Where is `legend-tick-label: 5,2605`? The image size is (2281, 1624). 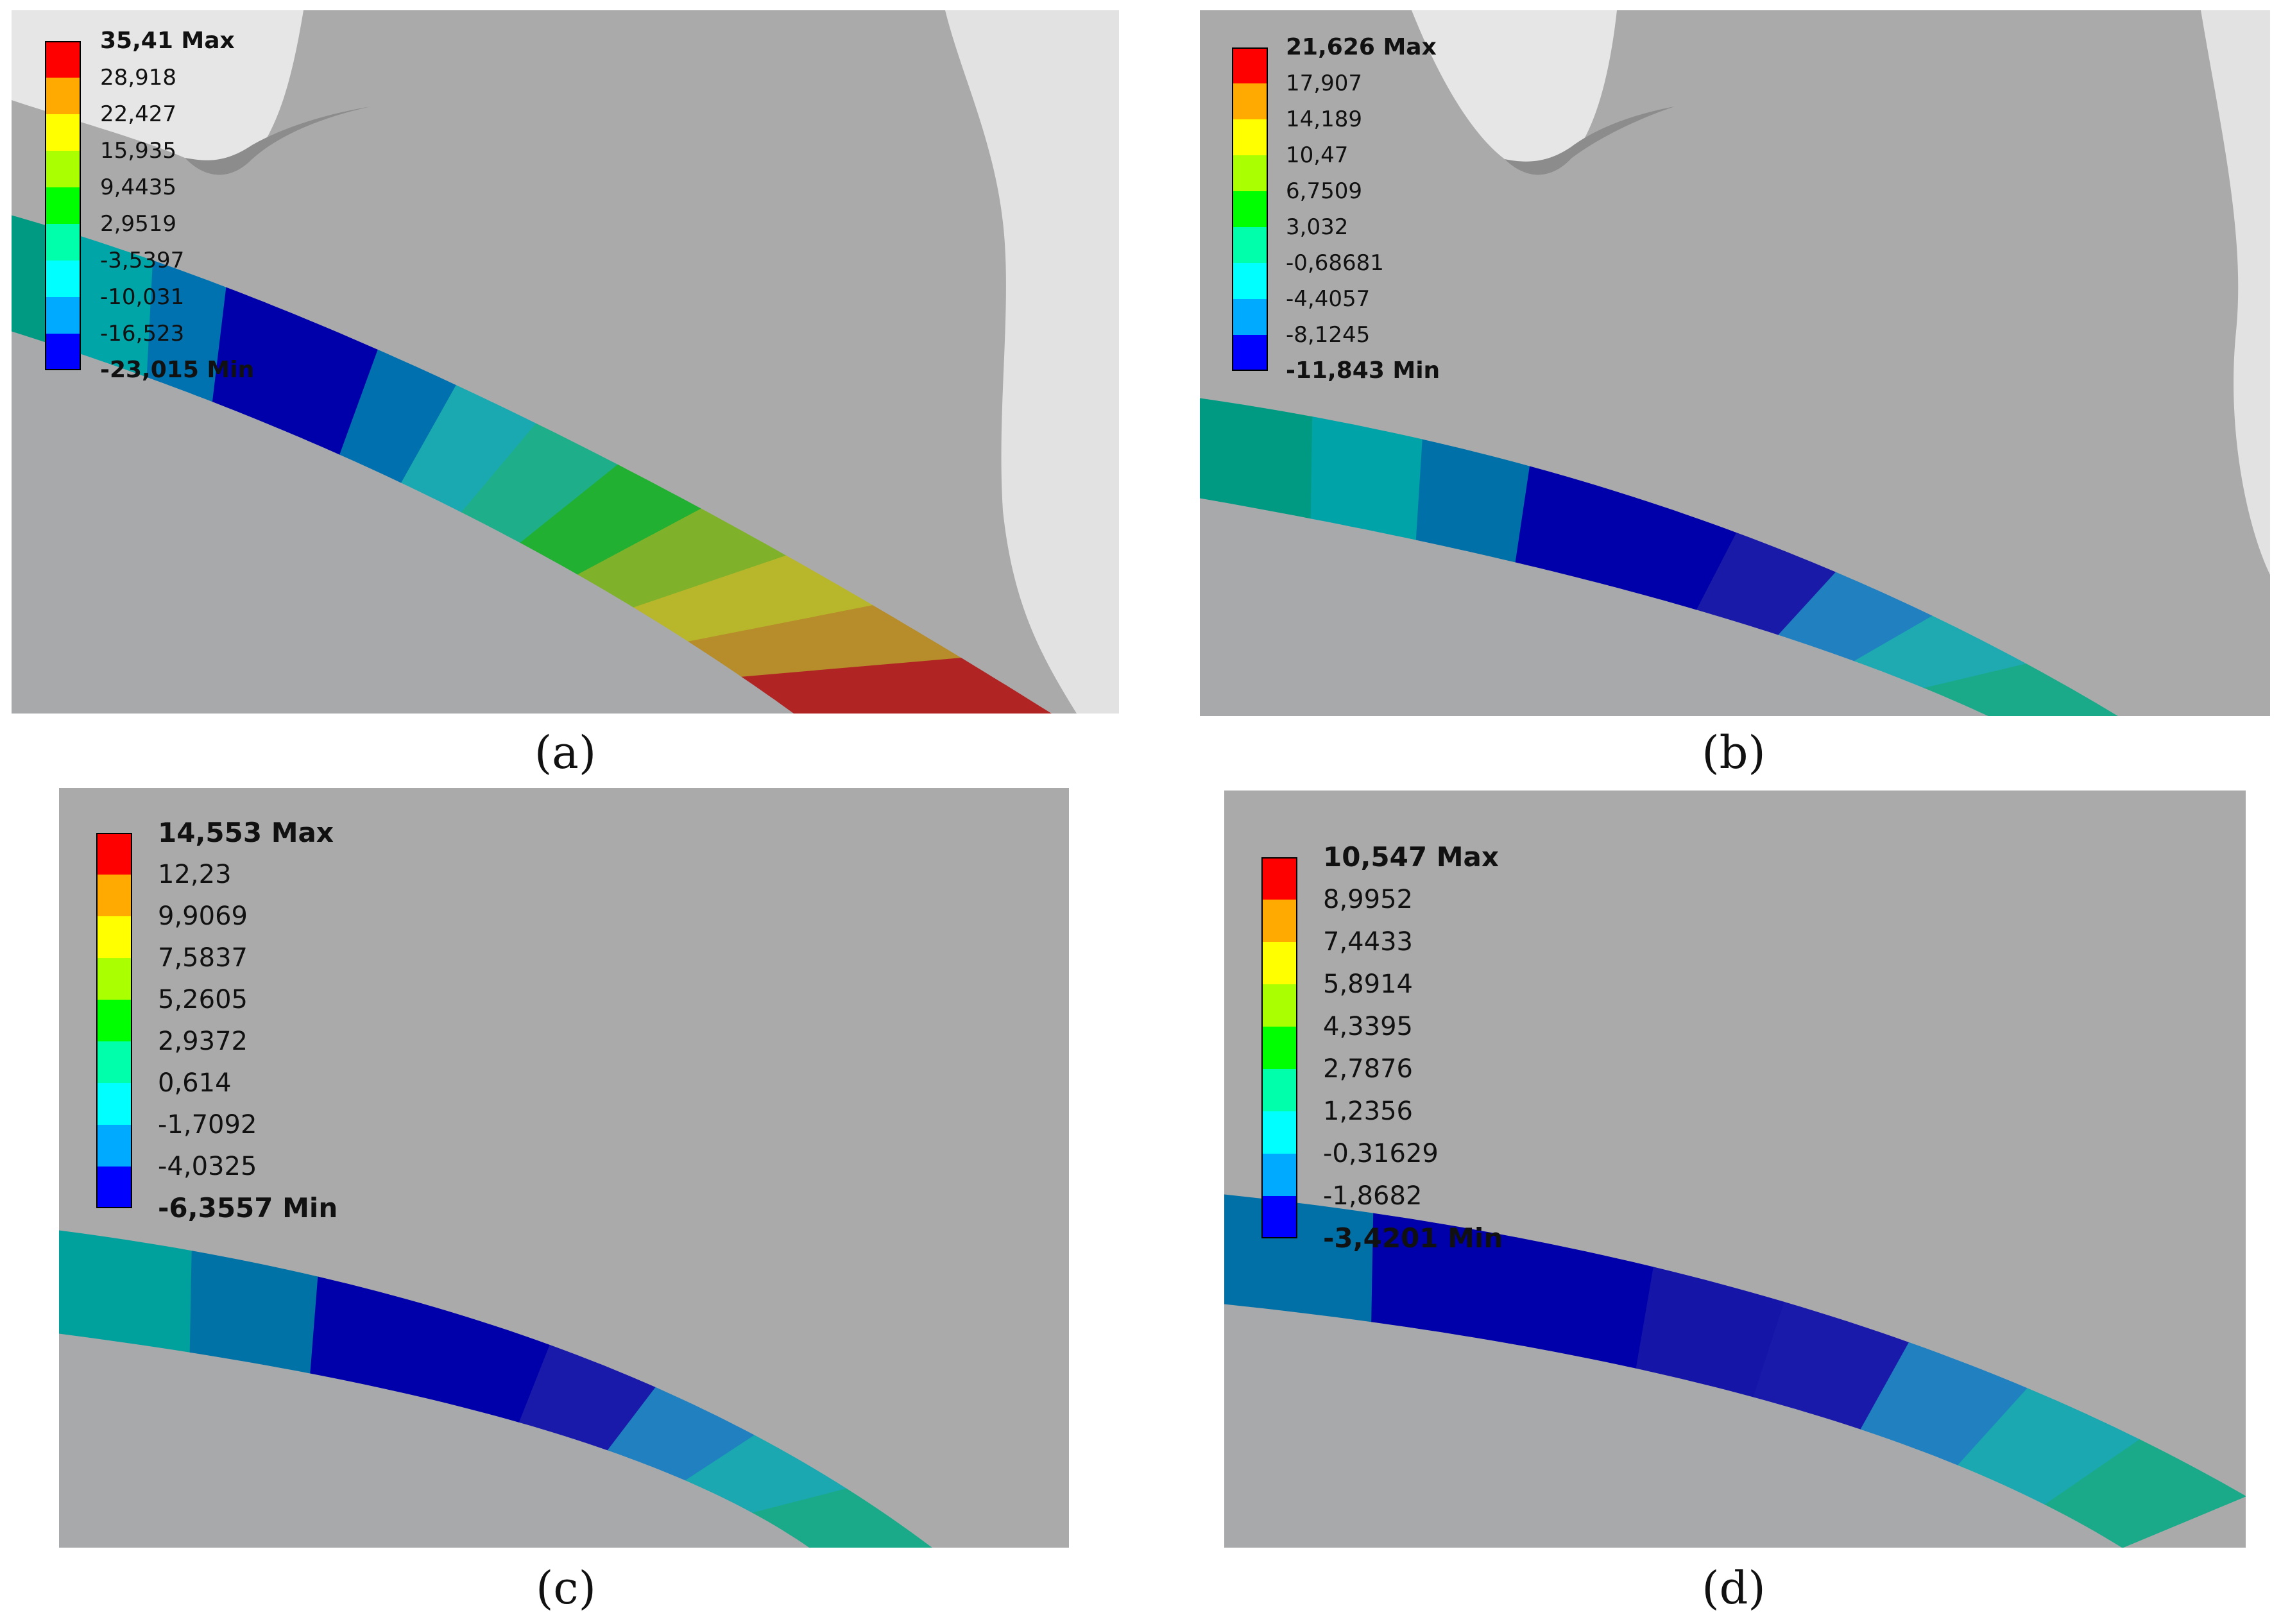
legend-tick-label: 5,2605 is located at coordinates (203, 1000).